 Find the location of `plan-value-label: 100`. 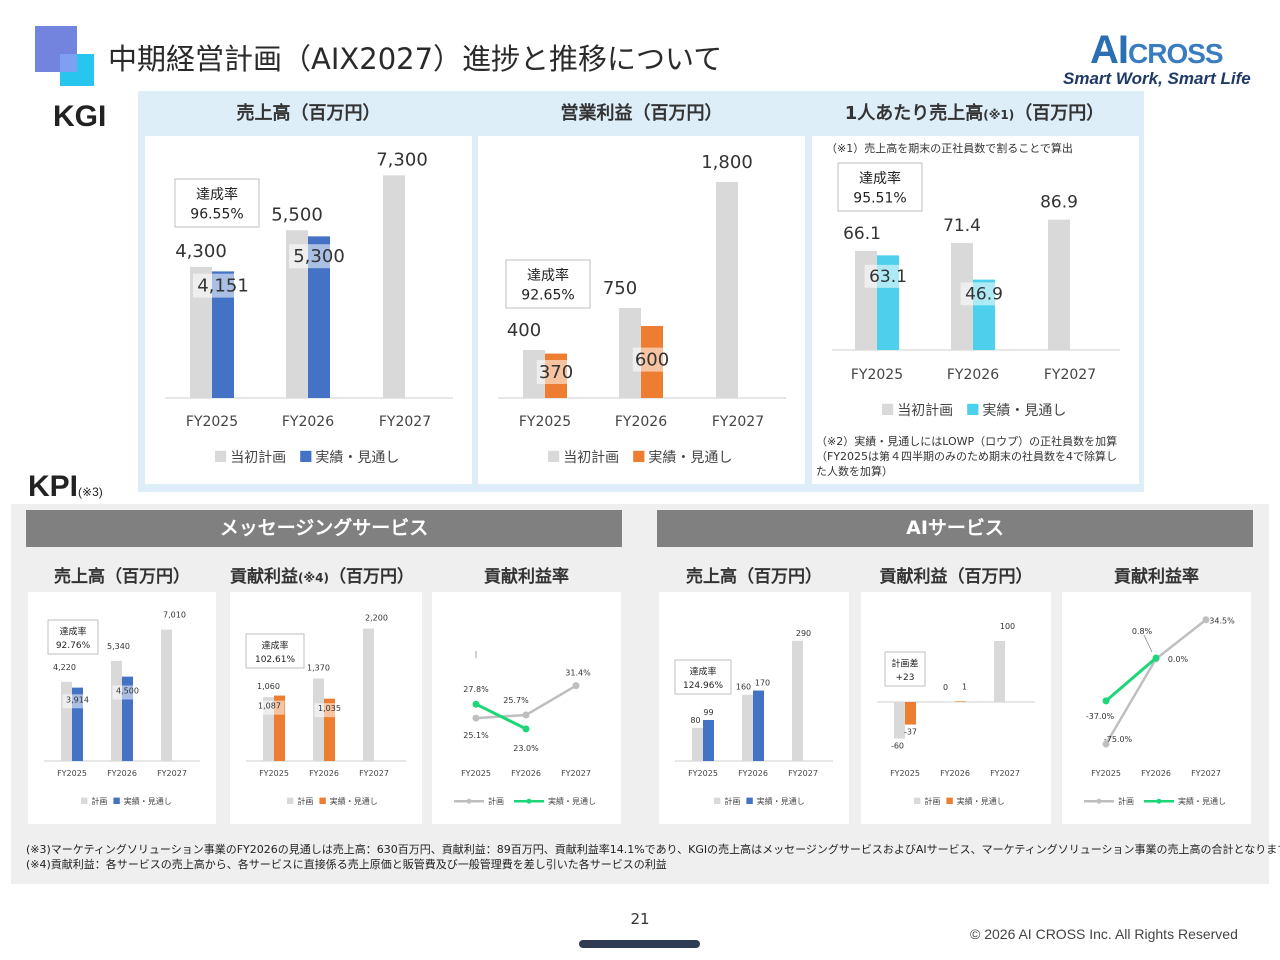

plan-value-label: 100 is located at coordinates (1007, 626).